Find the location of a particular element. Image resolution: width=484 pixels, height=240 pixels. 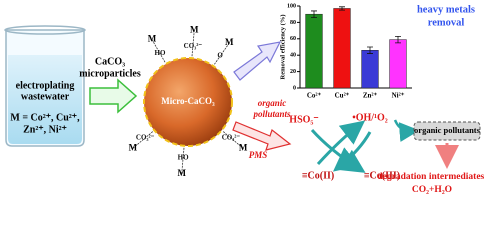

y-tick-label: 60 is located at coordinates (293, 39).